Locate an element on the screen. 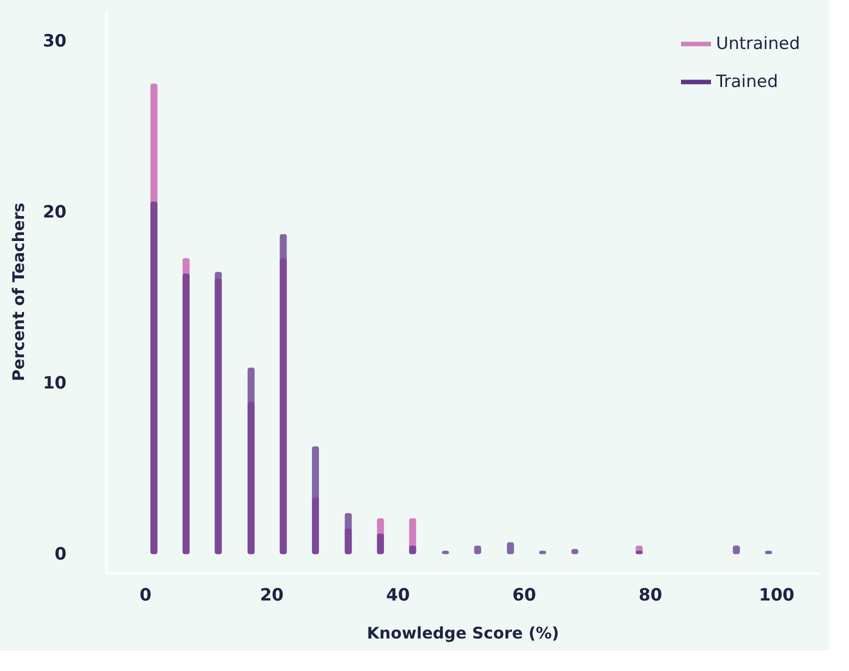  y-tick-label: 30 is located at coordinates (54, 41).